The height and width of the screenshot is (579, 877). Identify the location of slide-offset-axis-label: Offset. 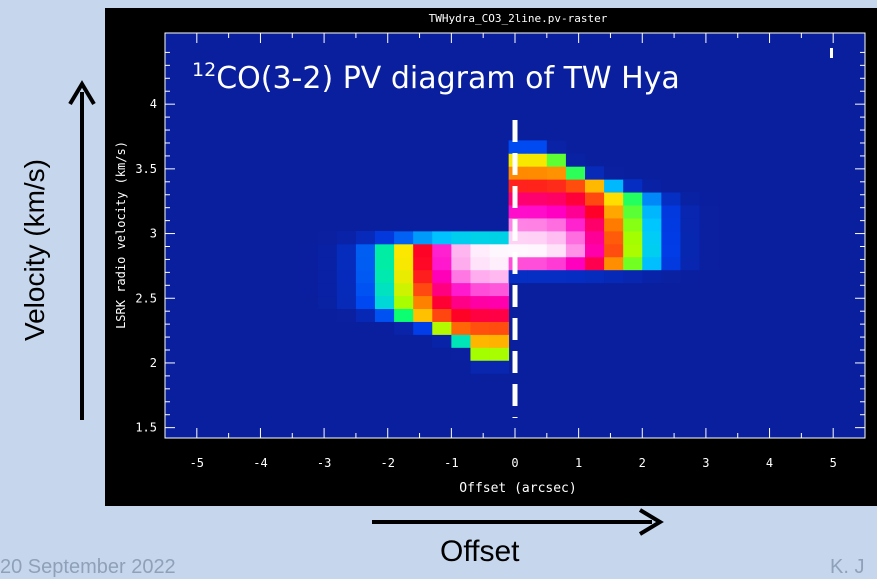
(480, 551).